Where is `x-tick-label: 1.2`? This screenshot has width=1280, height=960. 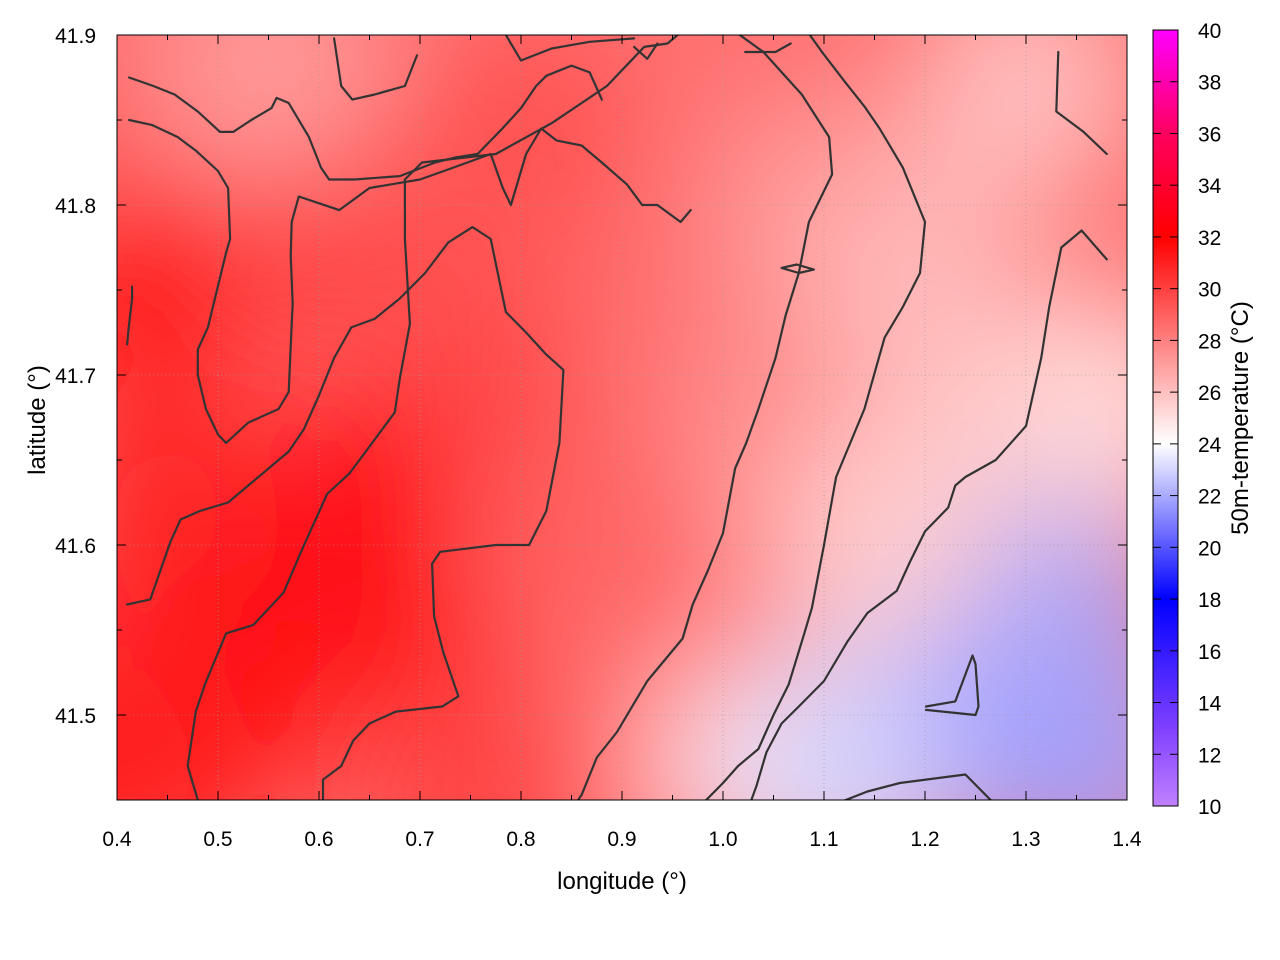 x-tick-label: 1.2 is located at coordinates (924, 839).